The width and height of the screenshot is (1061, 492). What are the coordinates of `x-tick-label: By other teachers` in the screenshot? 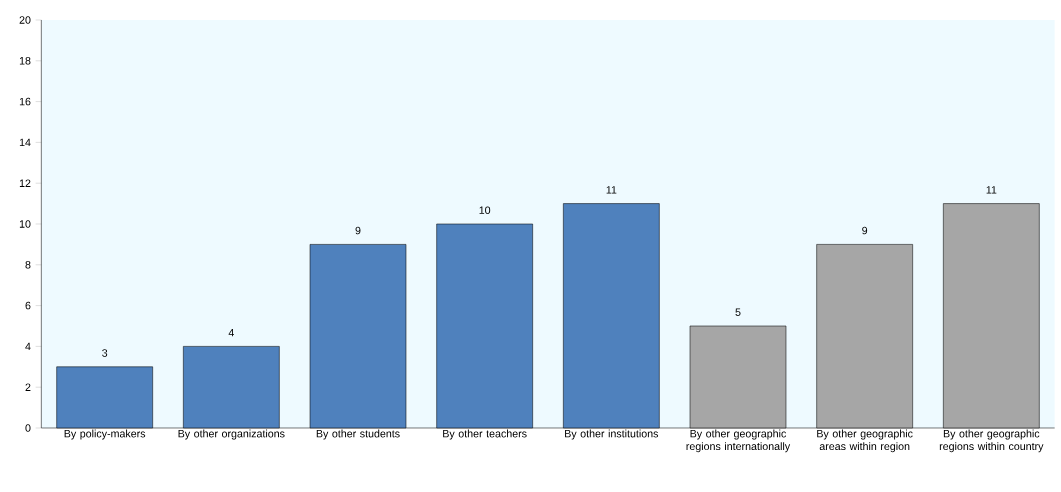 It's located at (485, 434).